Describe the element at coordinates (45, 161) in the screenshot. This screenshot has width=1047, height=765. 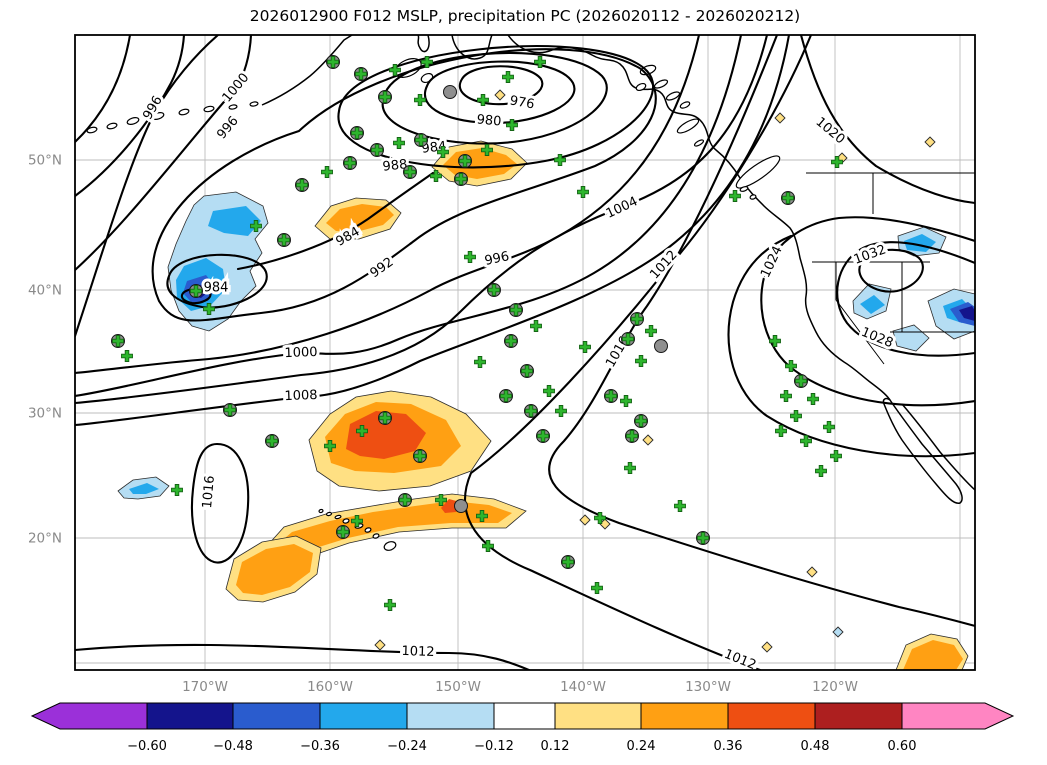
I see `lat-tick-label: 50°N` at that location.